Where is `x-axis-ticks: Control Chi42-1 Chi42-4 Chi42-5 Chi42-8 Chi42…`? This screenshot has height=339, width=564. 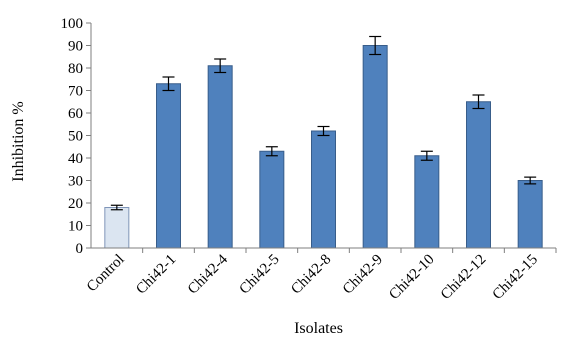 x-axis-ticks: Control Chi42-1 Chi42-4 Chi42-5 Chi42-8 Chi42… is located at coordinates (320, 275).